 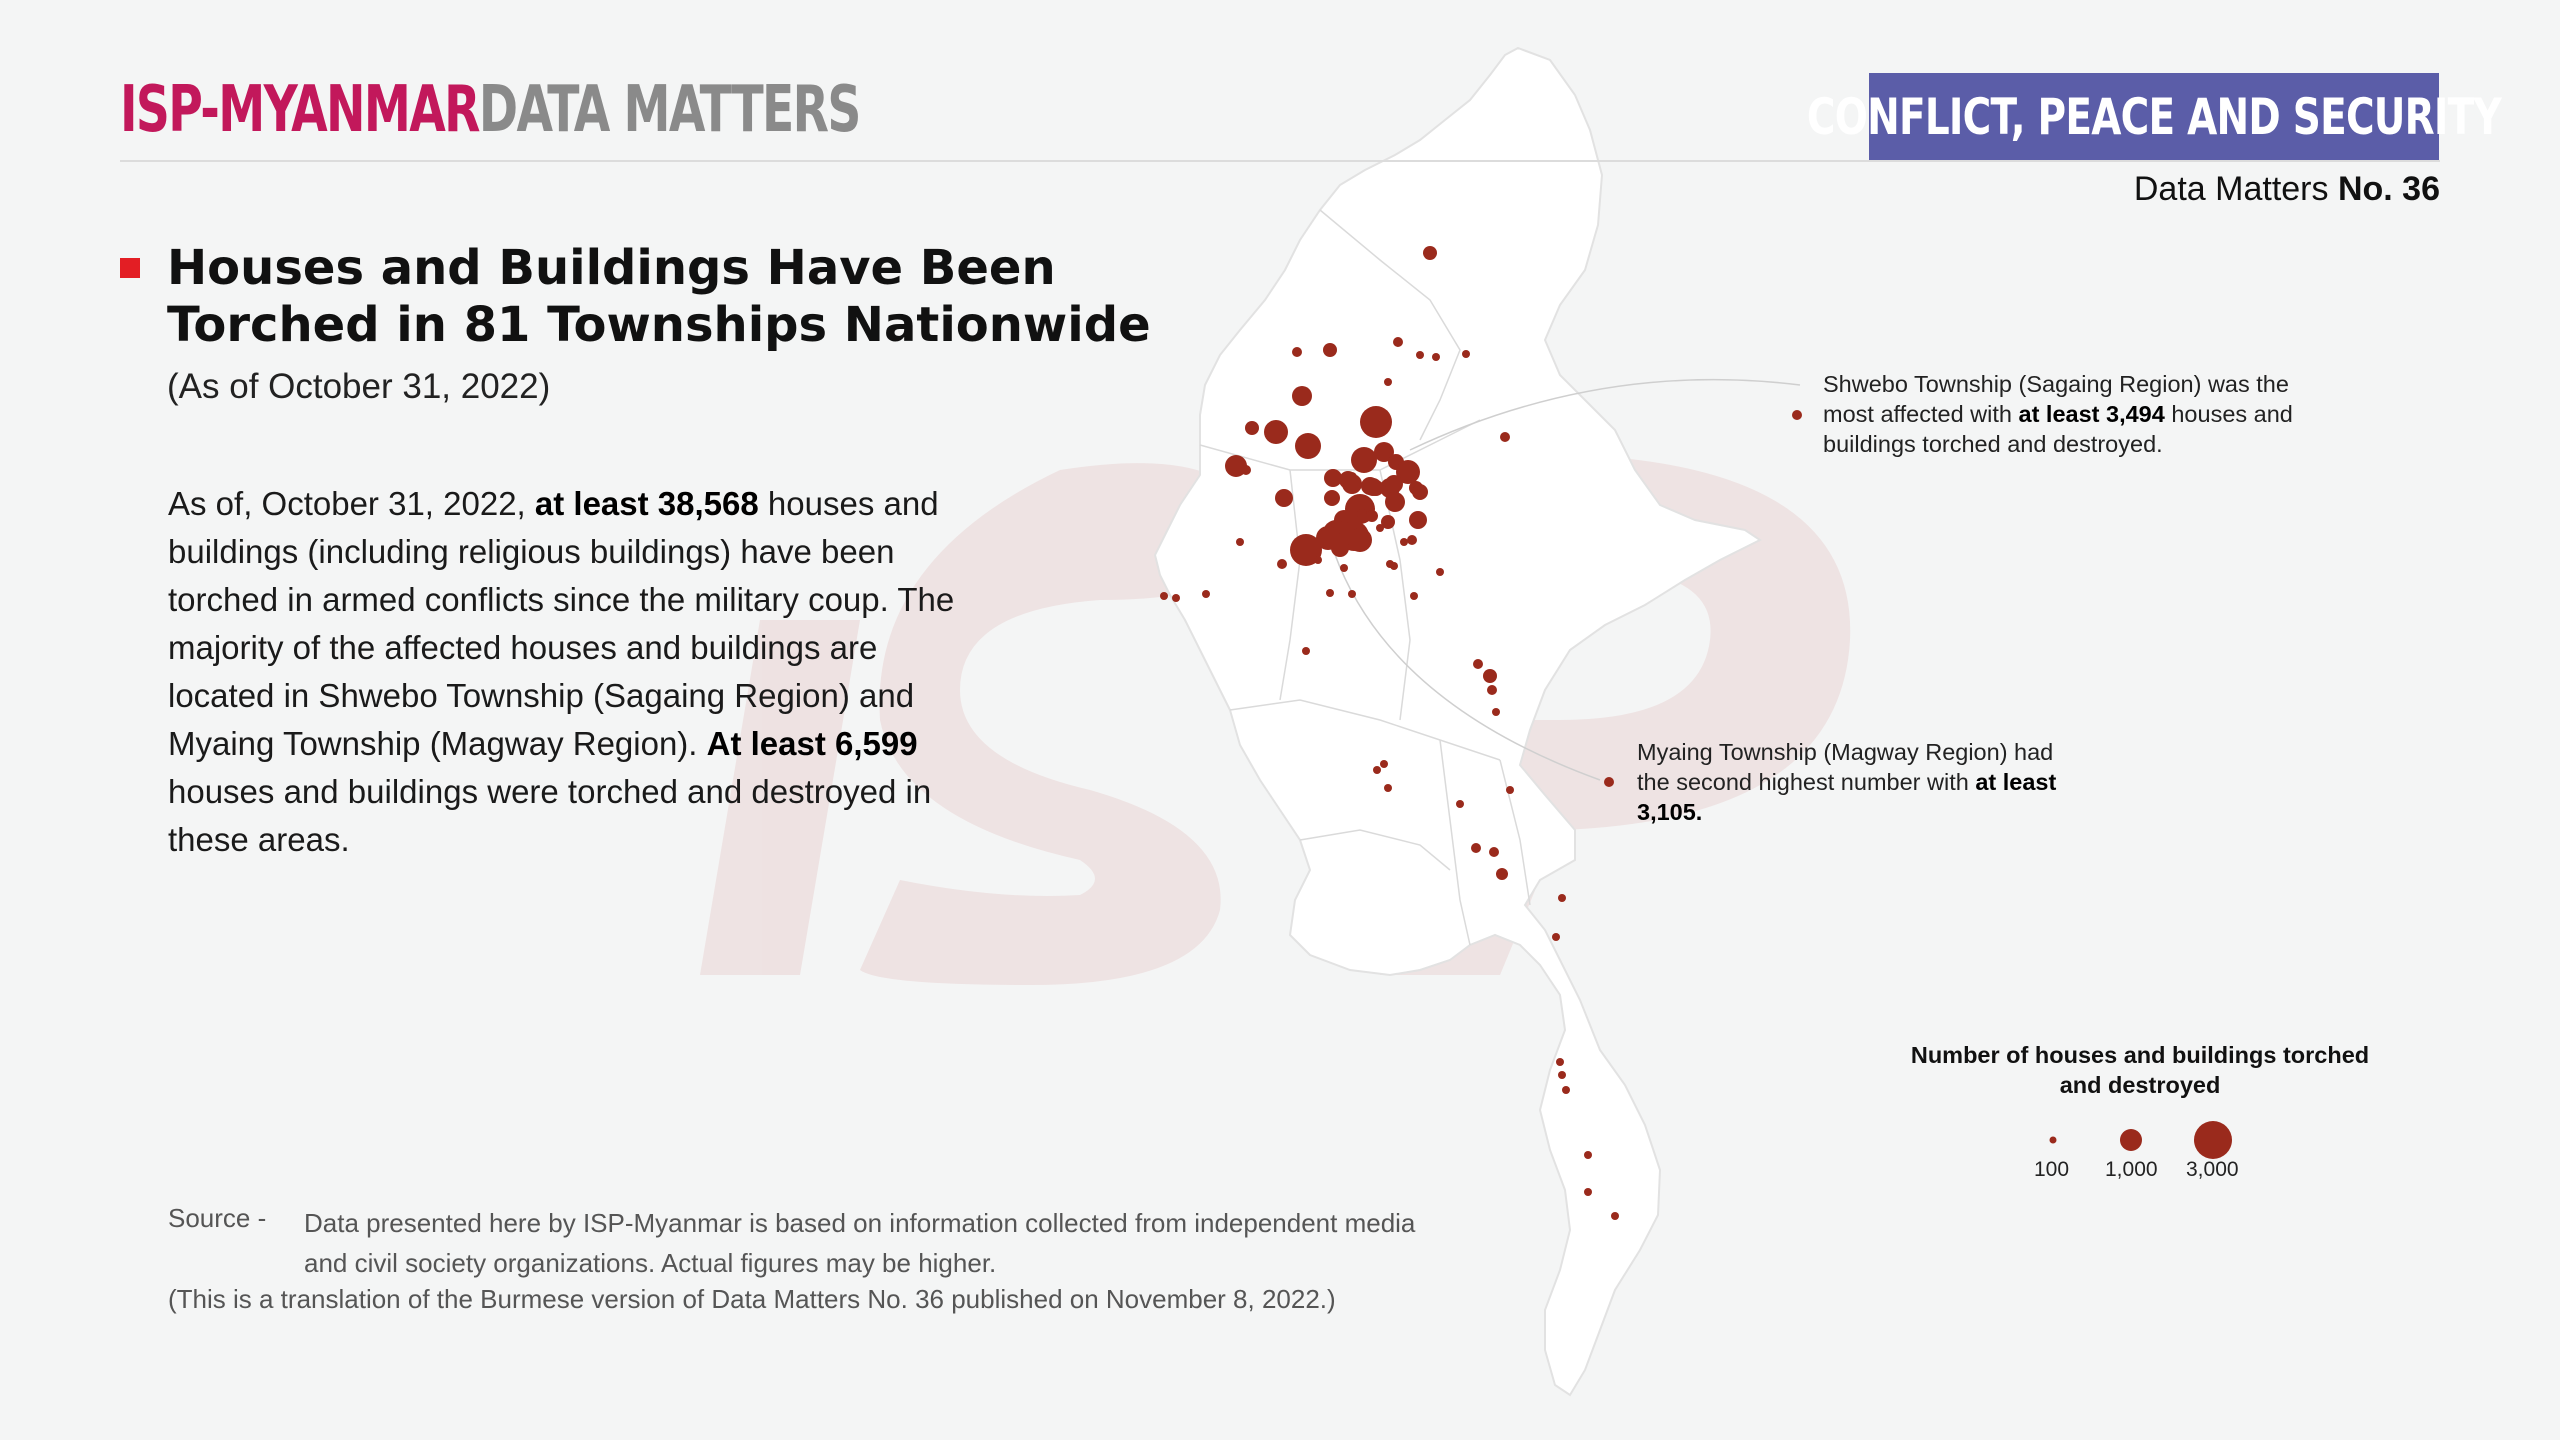 I want to click on category-badge: CONFLICT, PEACE AND SECURITY, so click(x=2154, y=116).